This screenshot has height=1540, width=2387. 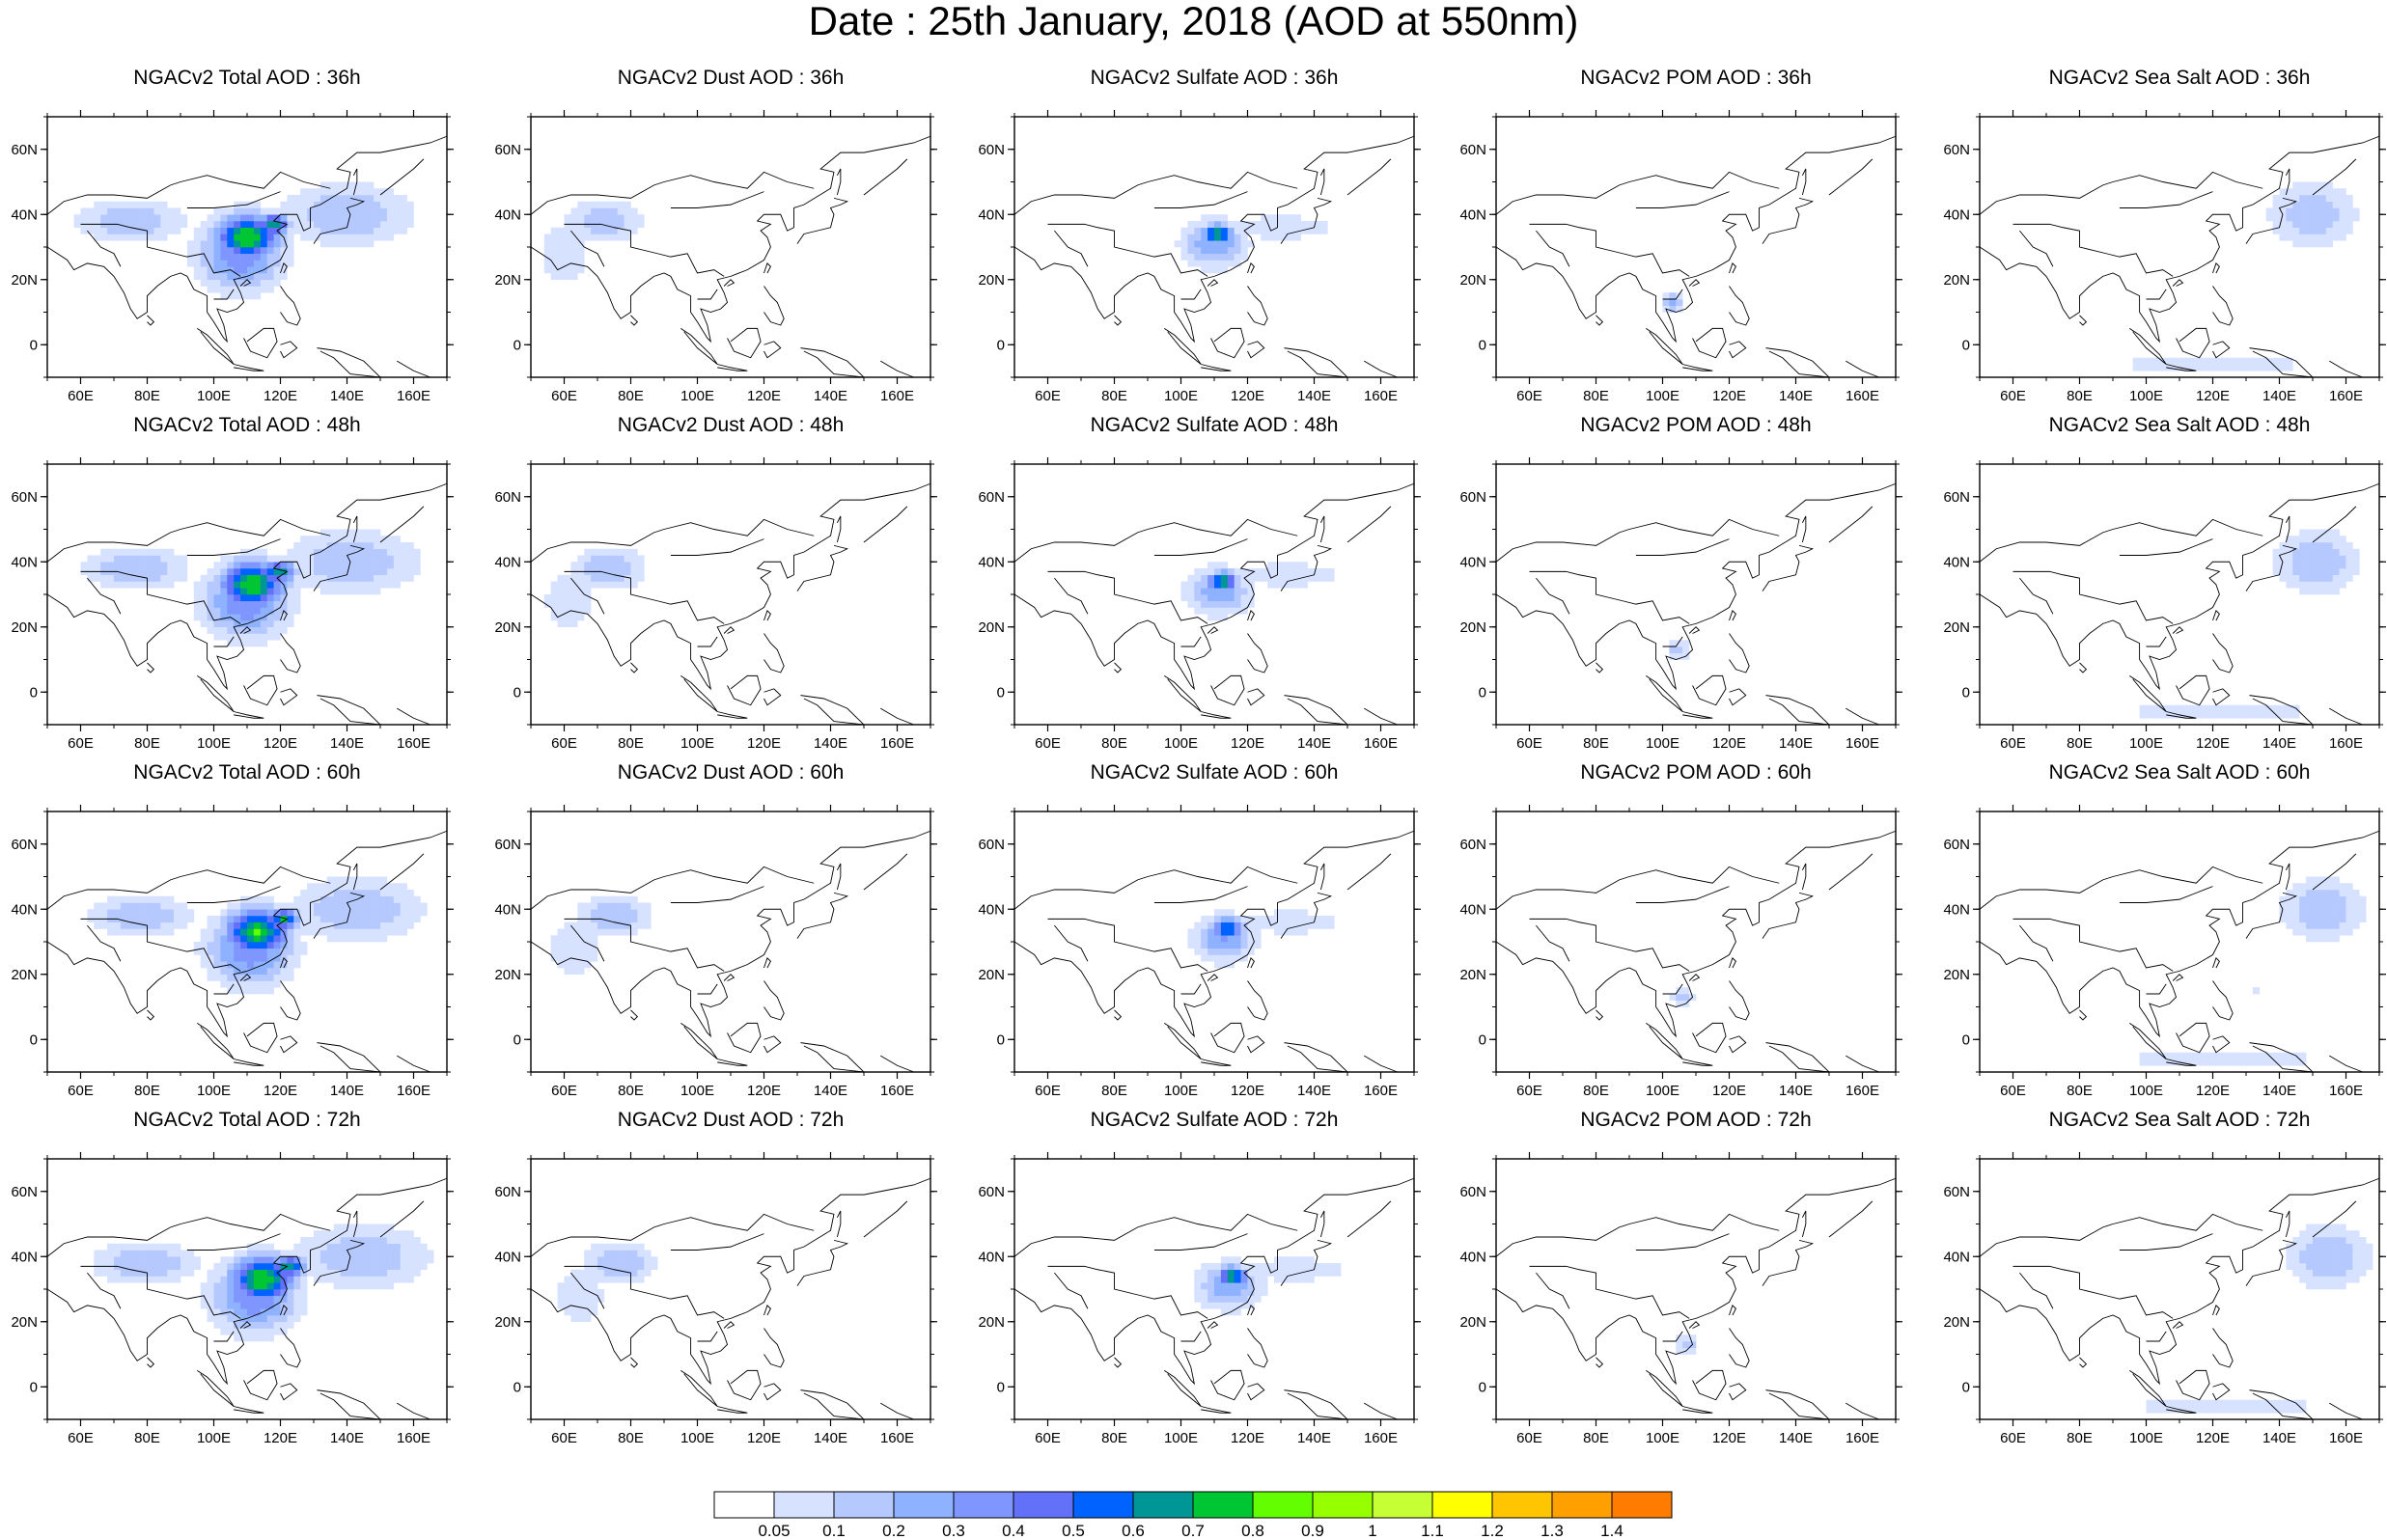 What do you see at coordinates (247, 1120) in the screenshot?
I see `panel-title: NGACv2 Total AOD : 72h` at bounding box center [247, 1120].